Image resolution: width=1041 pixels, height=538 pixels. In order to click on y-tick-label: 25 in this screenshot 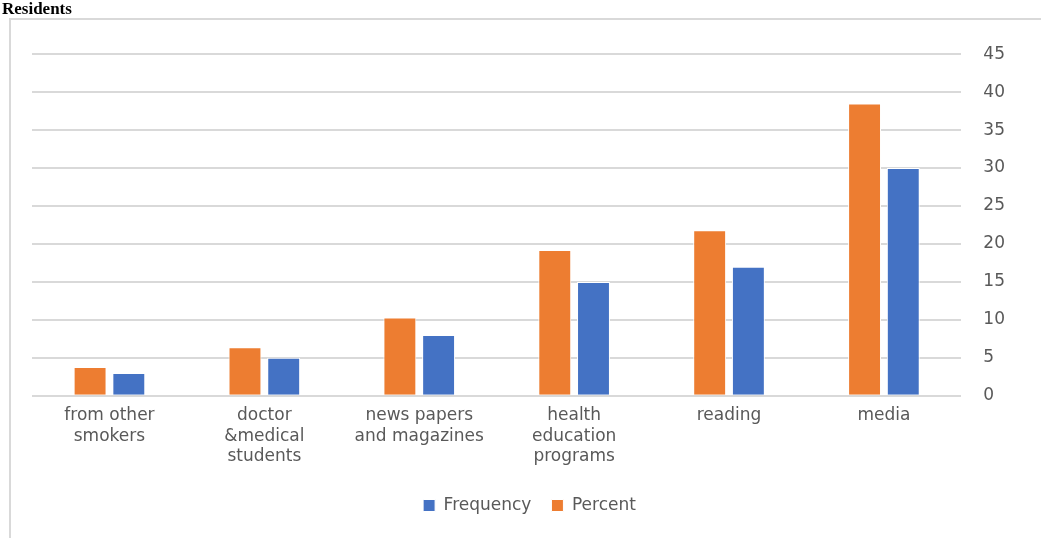, I will do `click(994, 204)`.